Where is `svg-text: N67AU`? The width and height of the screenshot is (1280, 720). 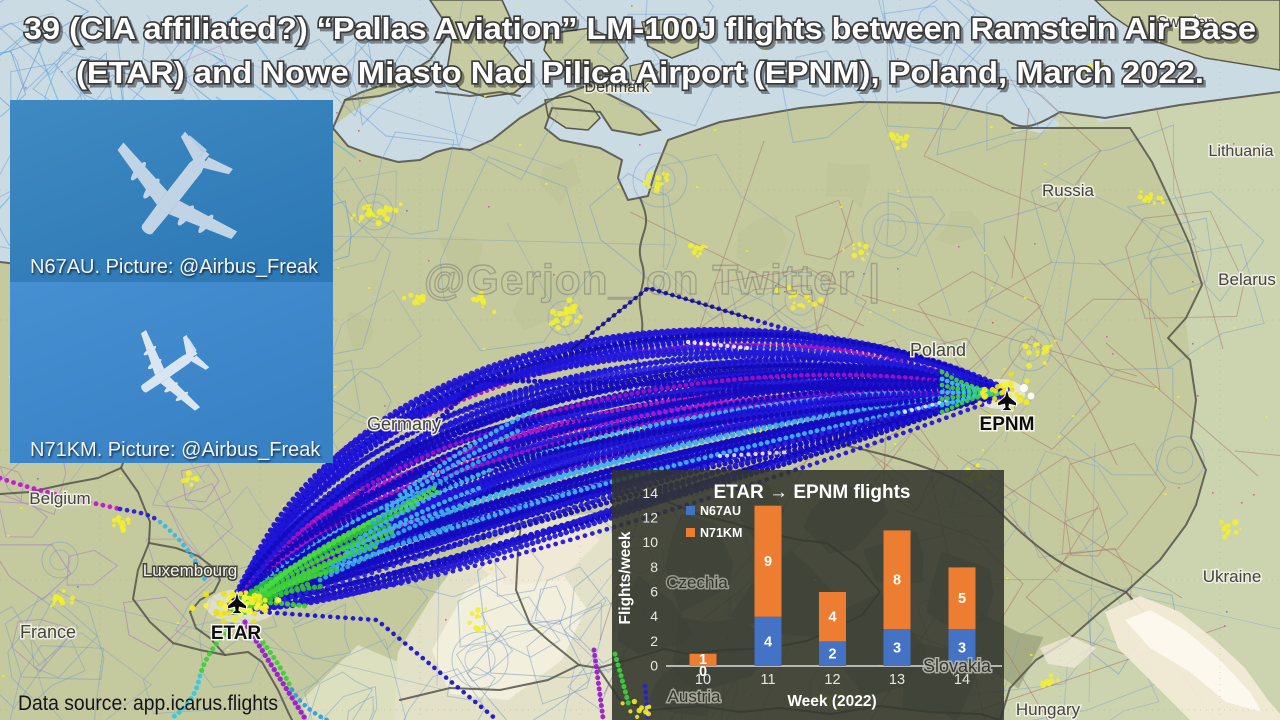
svg-text: N67AU is located at coordinates (720, 511).